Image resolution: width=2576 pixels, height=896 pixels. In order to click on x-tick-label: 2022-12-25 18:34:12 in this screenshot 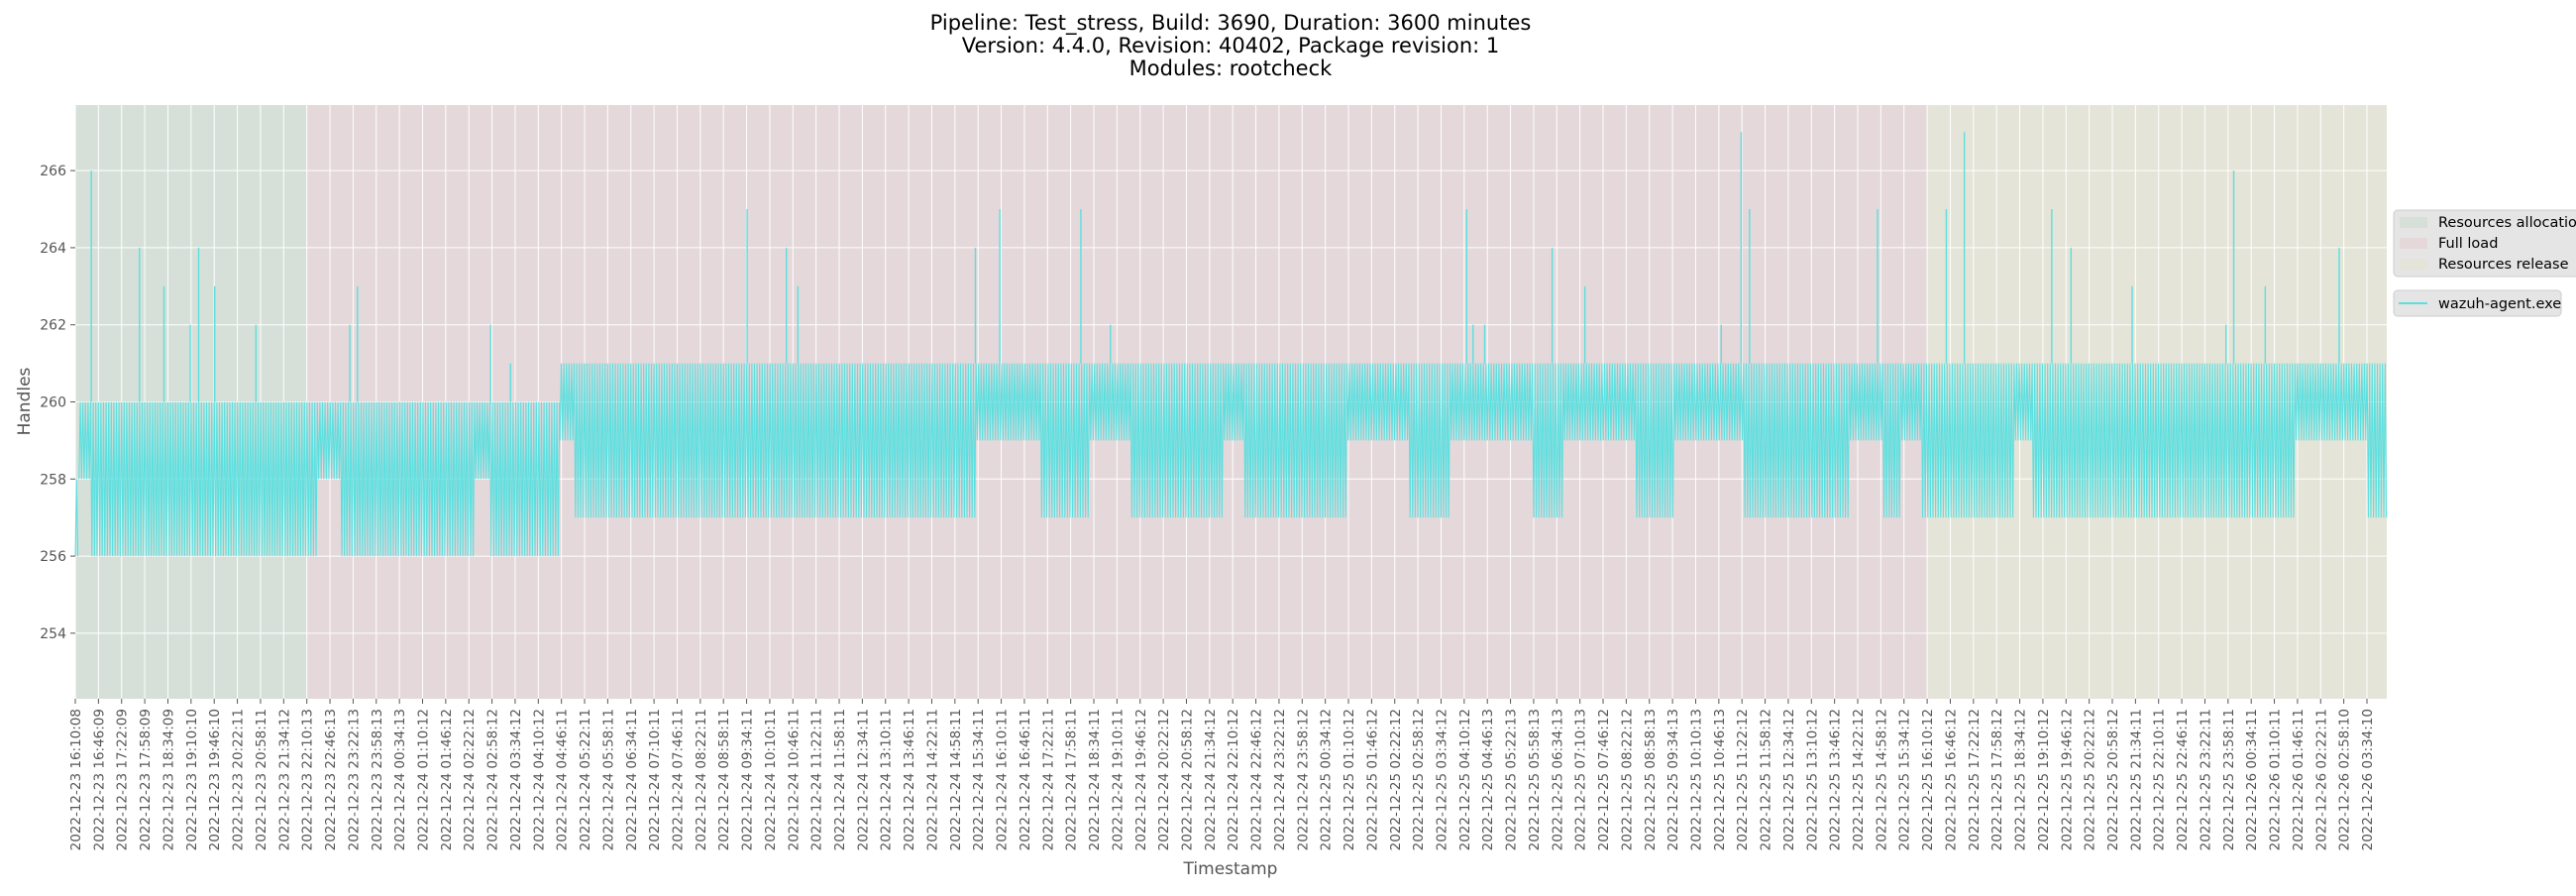, I will do `click(2021, 779)`.